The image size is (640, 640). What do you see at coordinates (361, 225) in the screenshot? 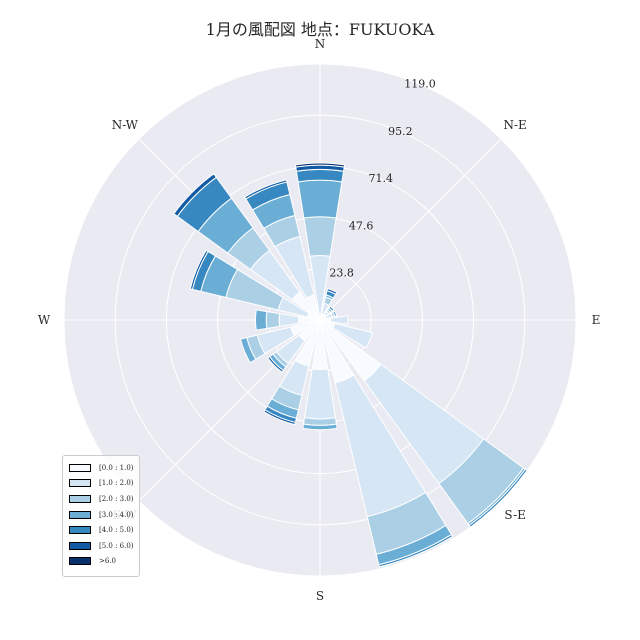
I see `radial-tick-label: 47.6` at bounding box center [361, 225].